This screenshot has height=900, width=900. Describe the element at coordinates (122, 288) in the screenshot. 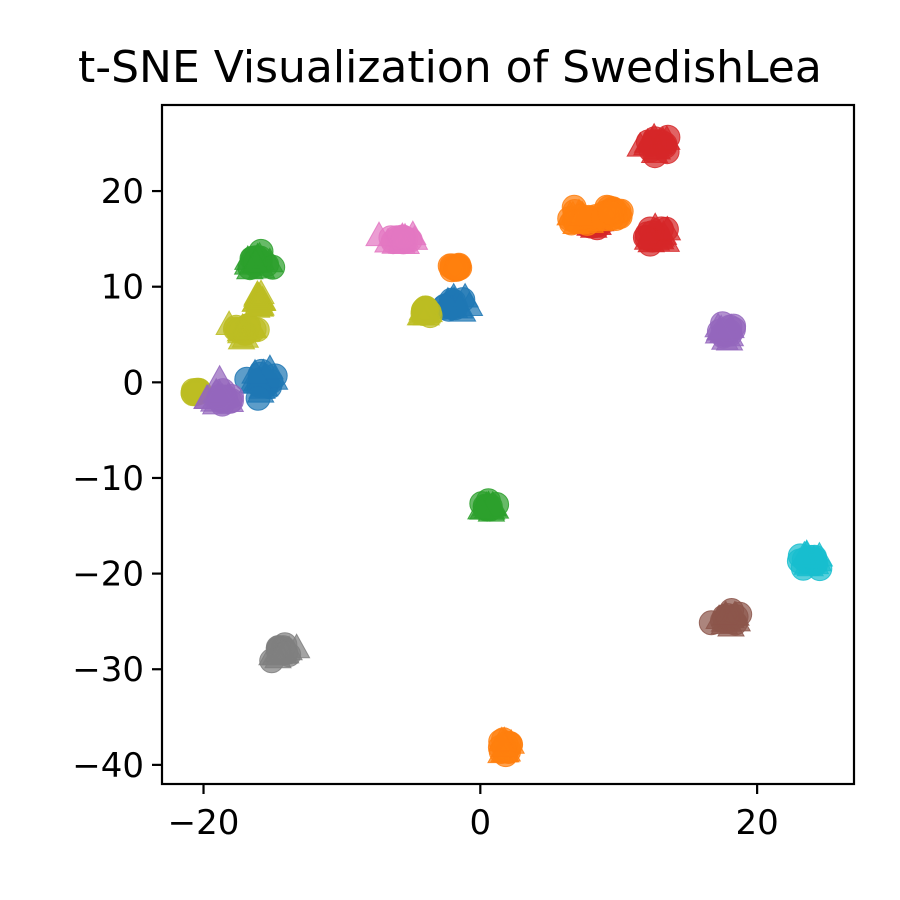

I see `y-tick-label: 10` at that location.